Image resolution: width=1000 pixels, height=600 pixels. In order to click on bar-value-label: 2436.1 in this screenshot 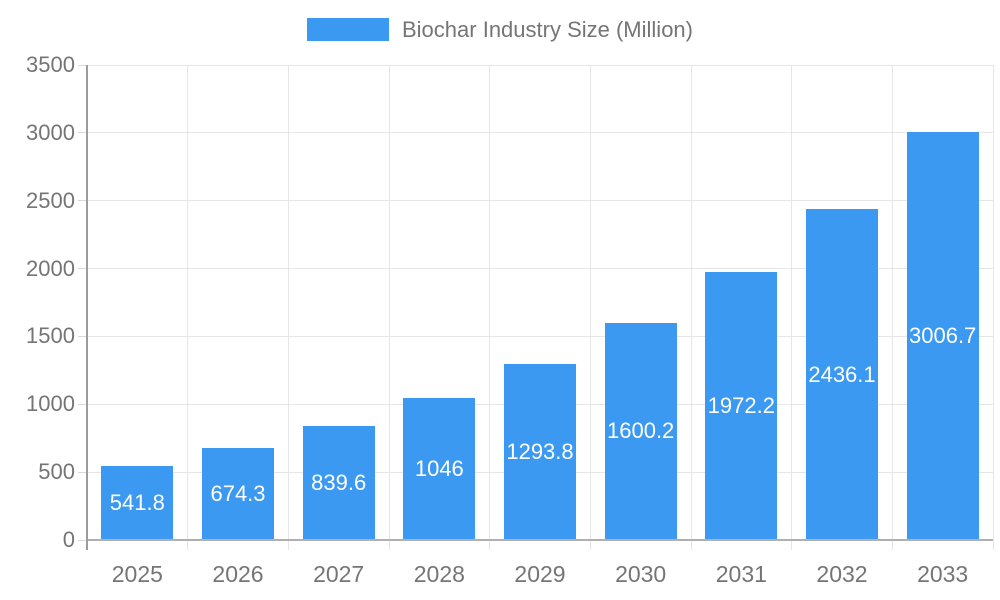, I will do `click(842, 374)`.